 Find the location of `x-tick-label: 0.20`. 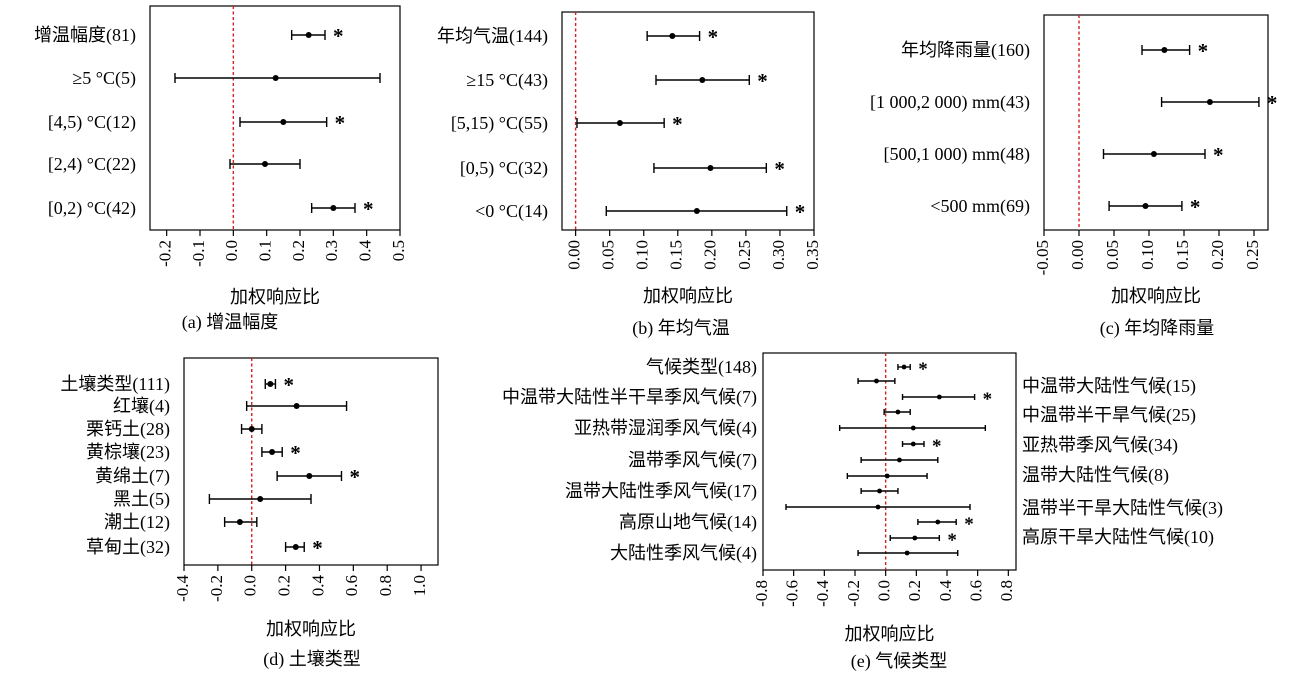

x-tick-label: 0.20 is located at coordinates (710, 255).